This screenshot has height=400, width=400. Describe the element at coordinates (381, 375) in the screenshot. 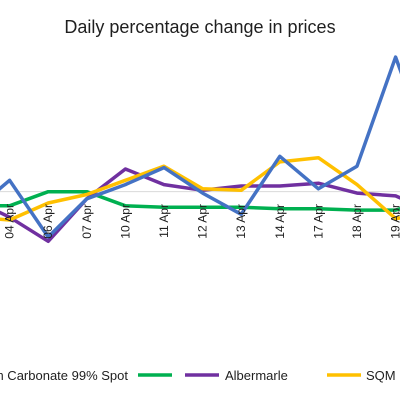

I see `legend-label: SQM` at that location.